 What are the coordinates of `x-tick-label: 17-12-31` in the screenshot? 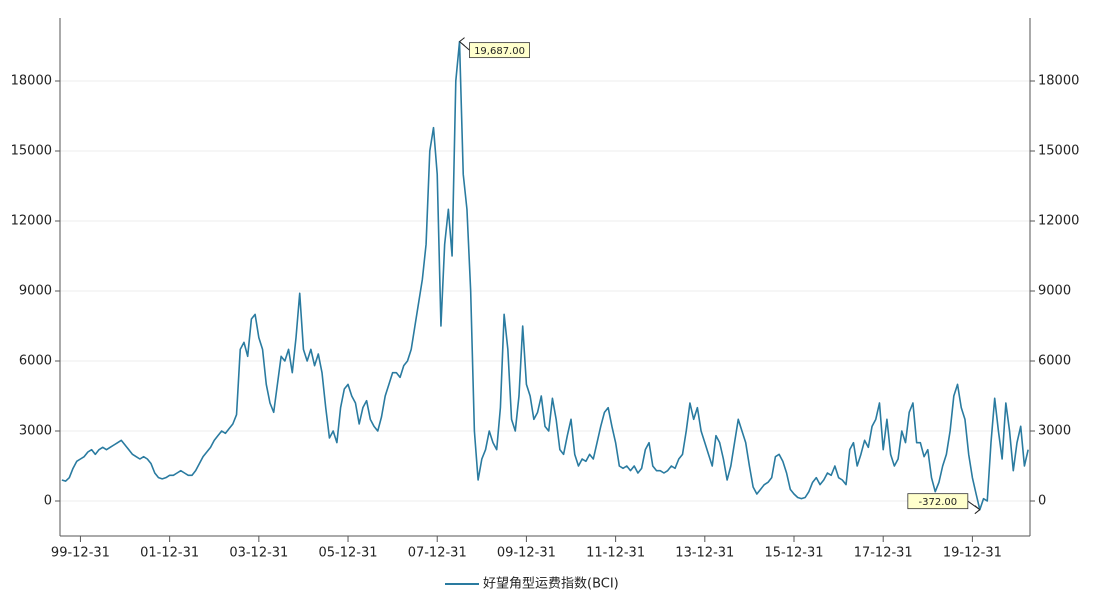 It's located at (883, 553).